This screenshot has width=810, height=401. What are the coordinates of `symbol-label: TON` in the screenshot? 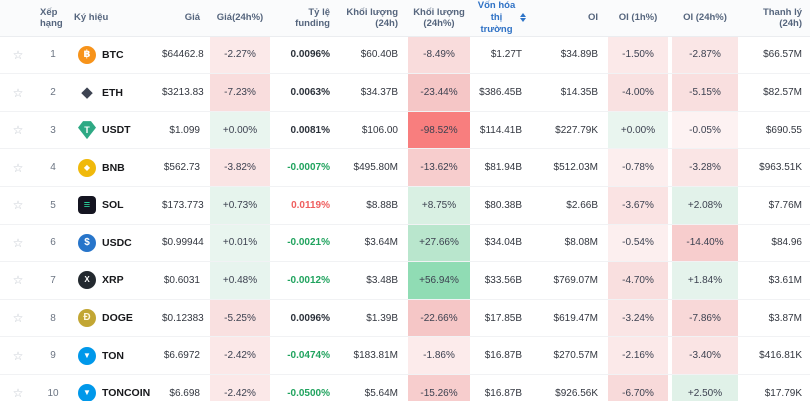 It's located at (113, 355).